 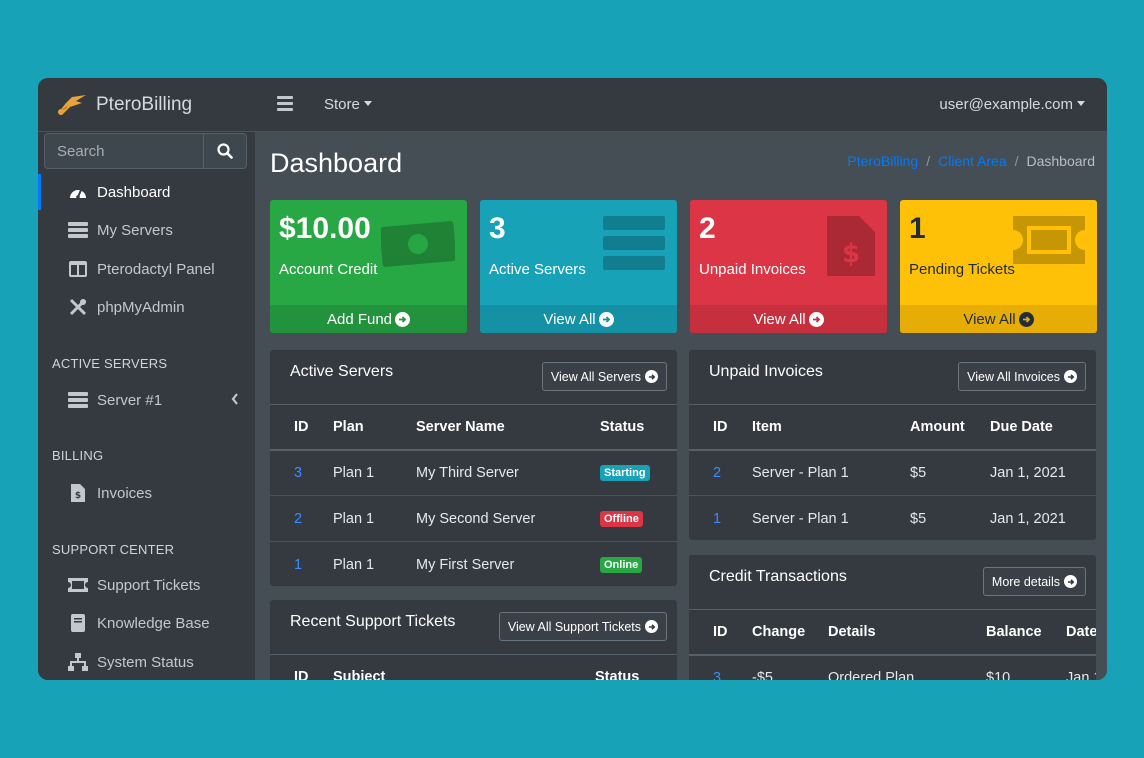 What do you see at coordinates (497, 228) in the screenshot?
I see `stat-value: 3` at bounding box center [497, 228].